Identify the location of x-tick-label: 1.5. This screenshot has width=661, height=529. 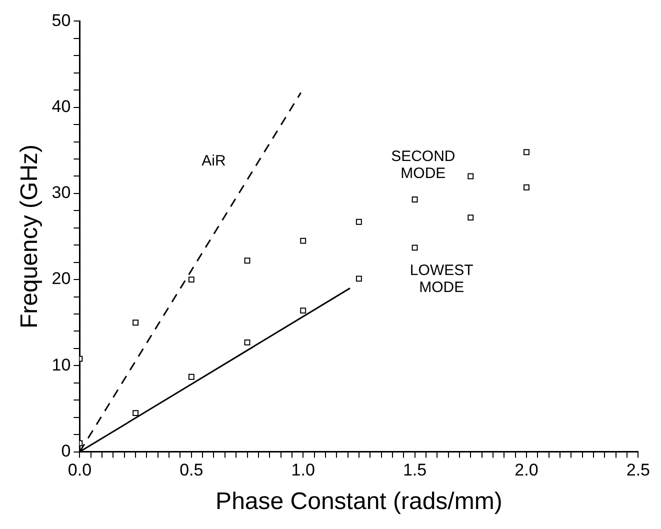
(414, 470).